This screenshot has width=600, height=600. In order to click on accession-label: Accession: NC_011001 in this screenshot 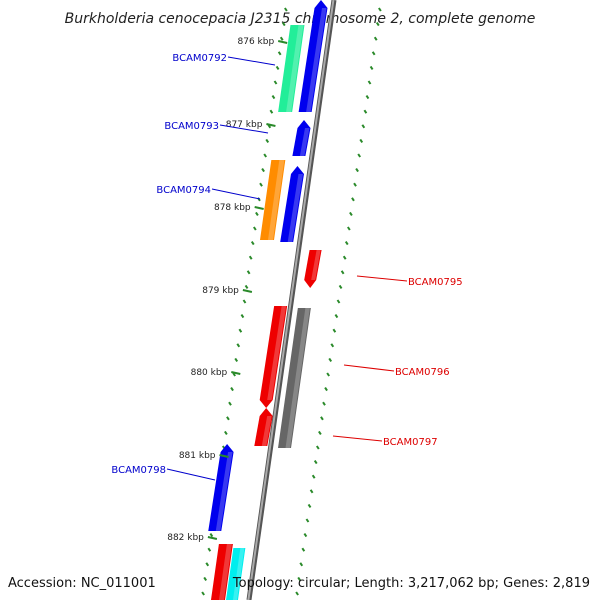, I will do `click(82, 583)`.